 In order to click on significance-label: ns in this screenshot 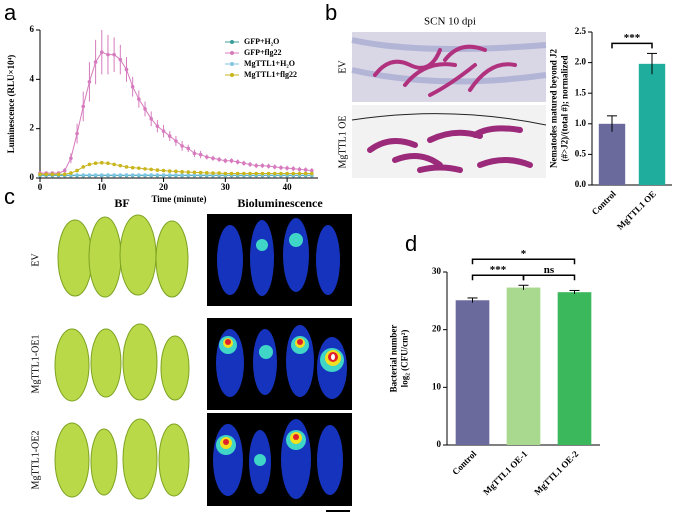, I will do `click(549, 270)`.